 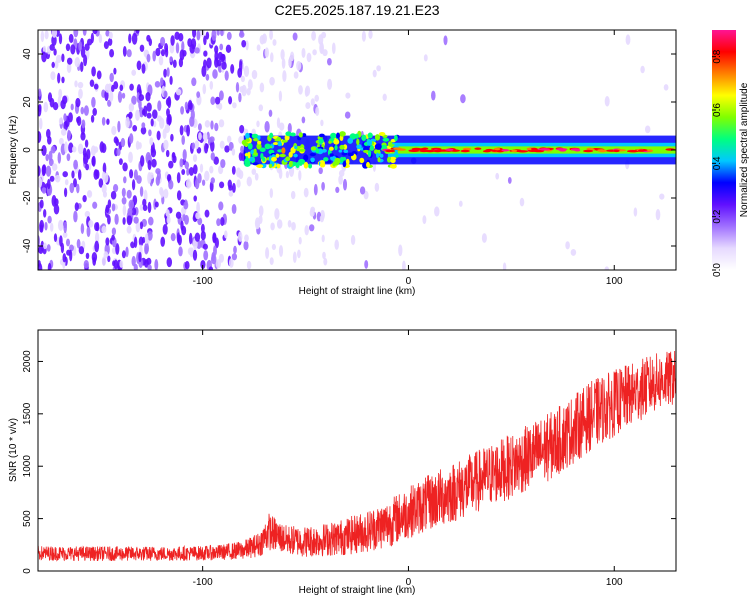 What do you see at coordinates (717, 163) in the screenshot?
I see `colorbar-tick-label: 0.4` at bounding box center [717, 163].